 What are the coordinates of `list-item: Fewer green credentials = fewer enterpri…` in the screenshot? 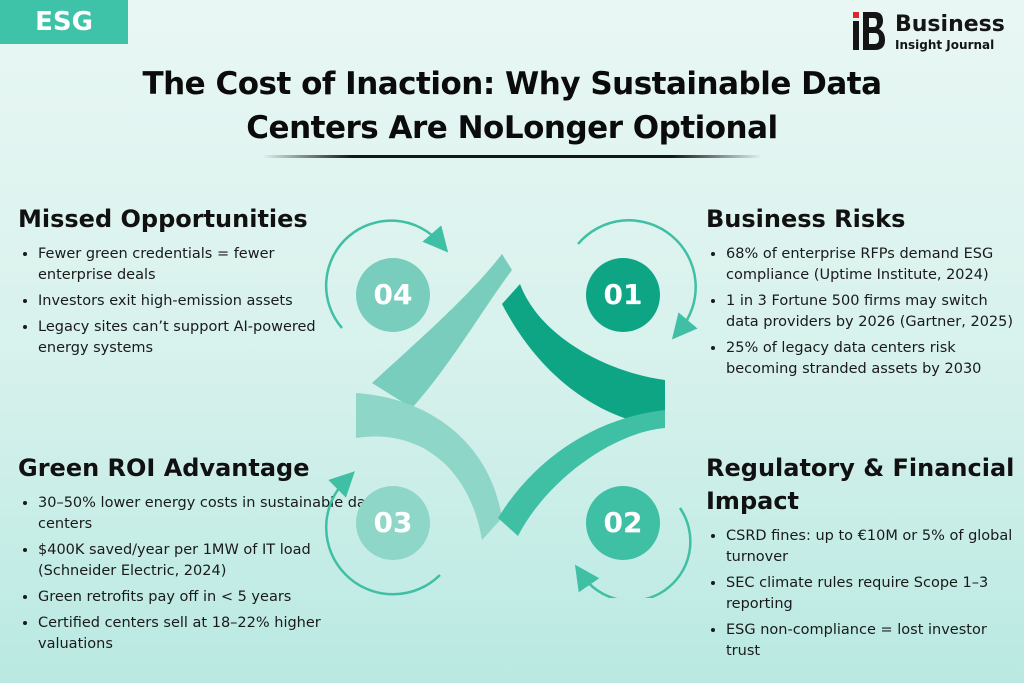 It's located at (193, 265).